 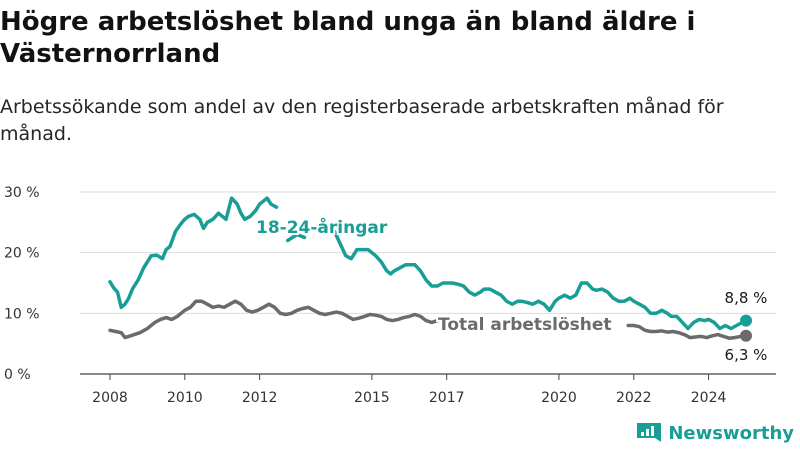 What do you see at coordinates (746, 298) in the screenshot?
I see `end-value-youth: 8,8 %` at bounding box center [746, 298].